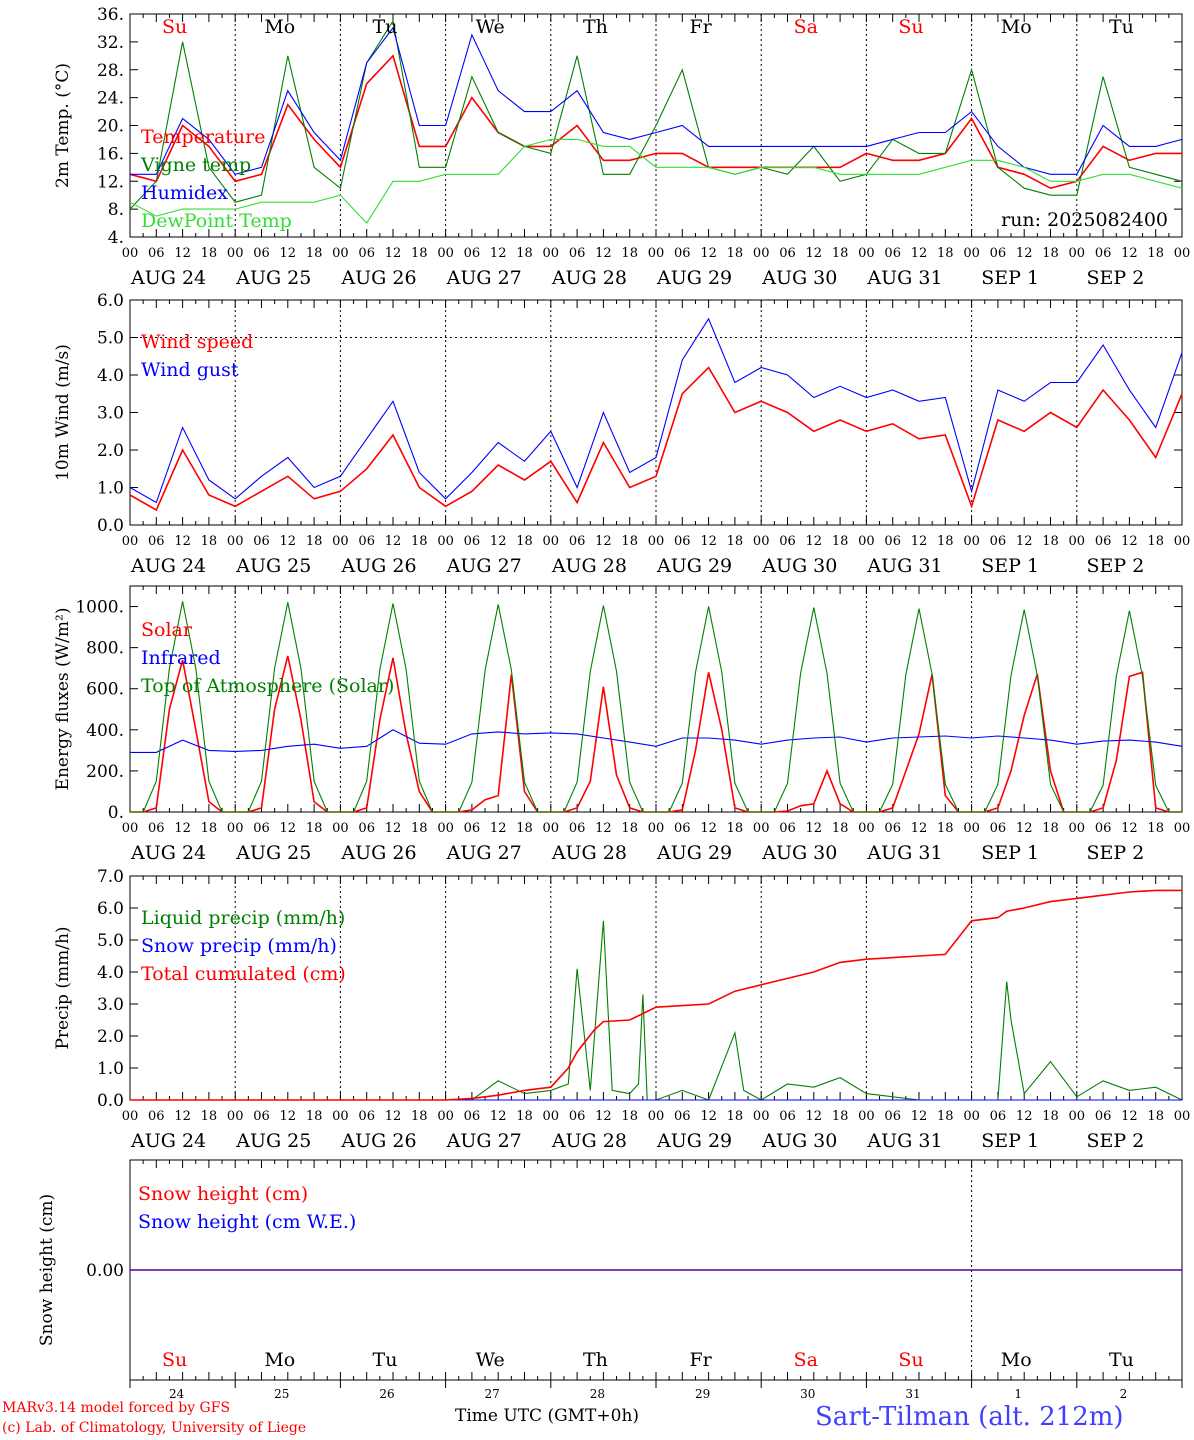  What do you see at coordinates (105, 1271) in the screenshot?
I see `snow-y-tick-label: 0.00` at bounding box center [105, 1271].